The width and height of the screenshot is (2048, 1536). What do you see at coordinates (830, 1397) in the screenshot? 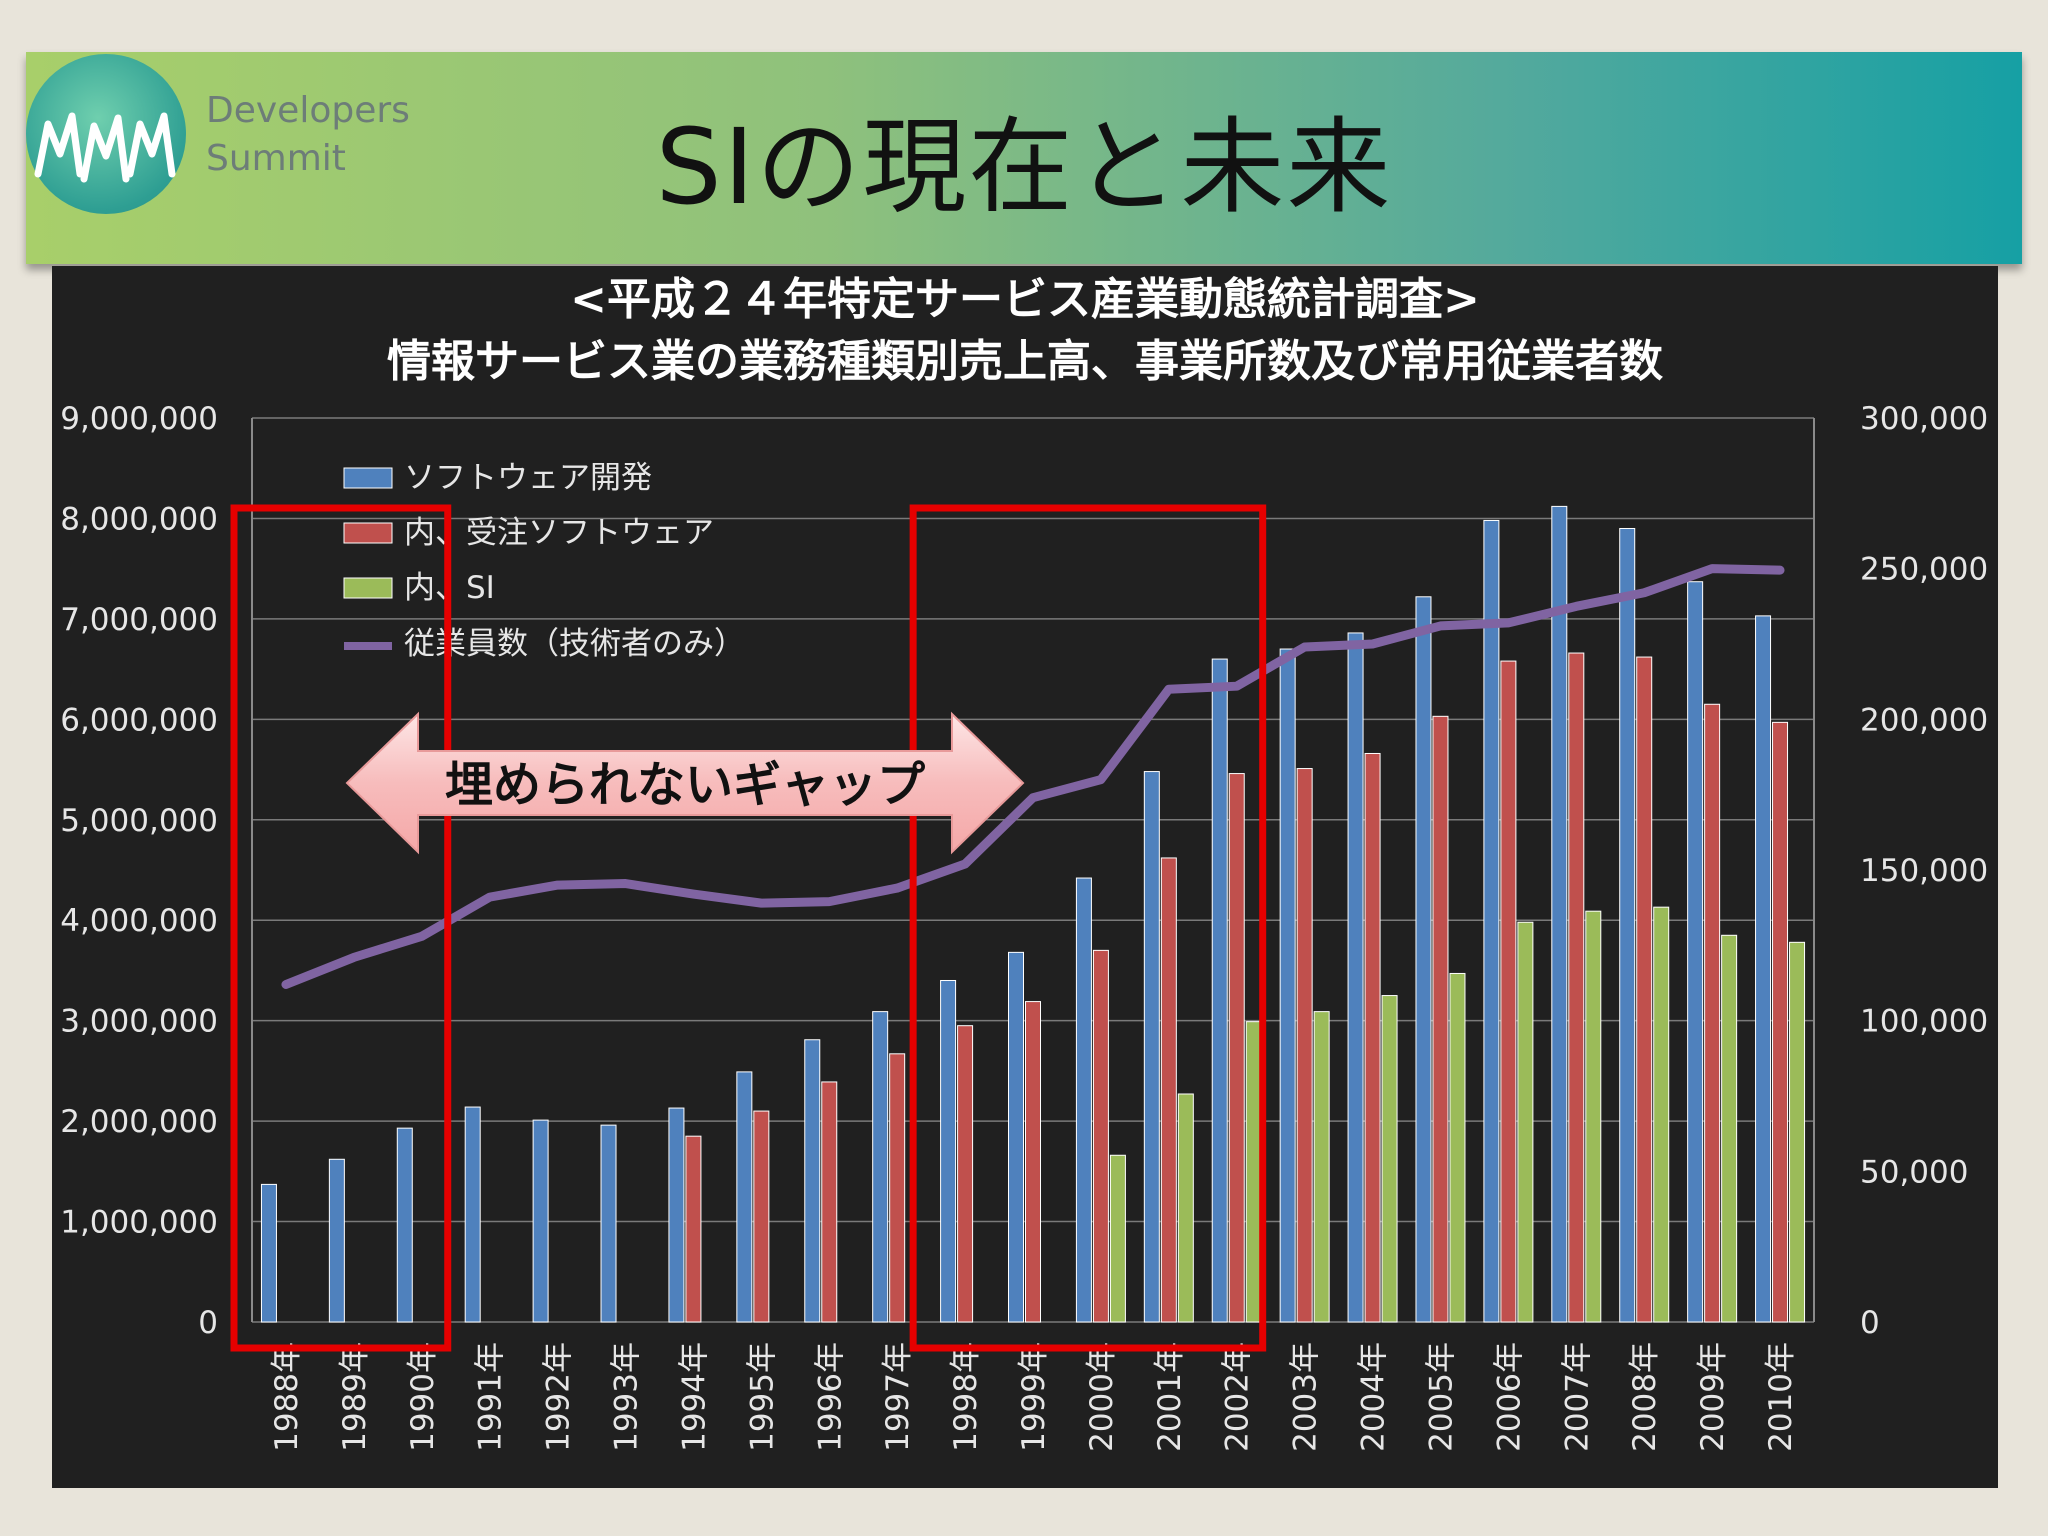
I see `x-tick-label: 1996年` at bounding box center [830, 1397].